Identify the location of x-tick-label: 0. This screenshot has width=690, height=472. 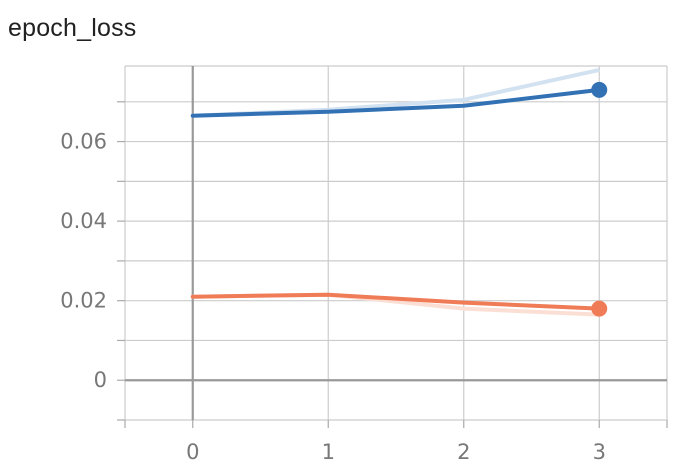
(192, 452).